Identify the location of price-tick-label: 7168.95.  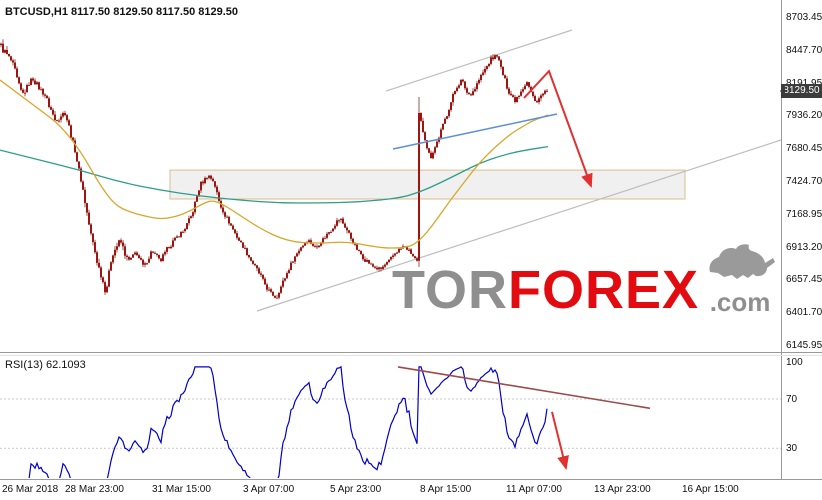
(804, 214).